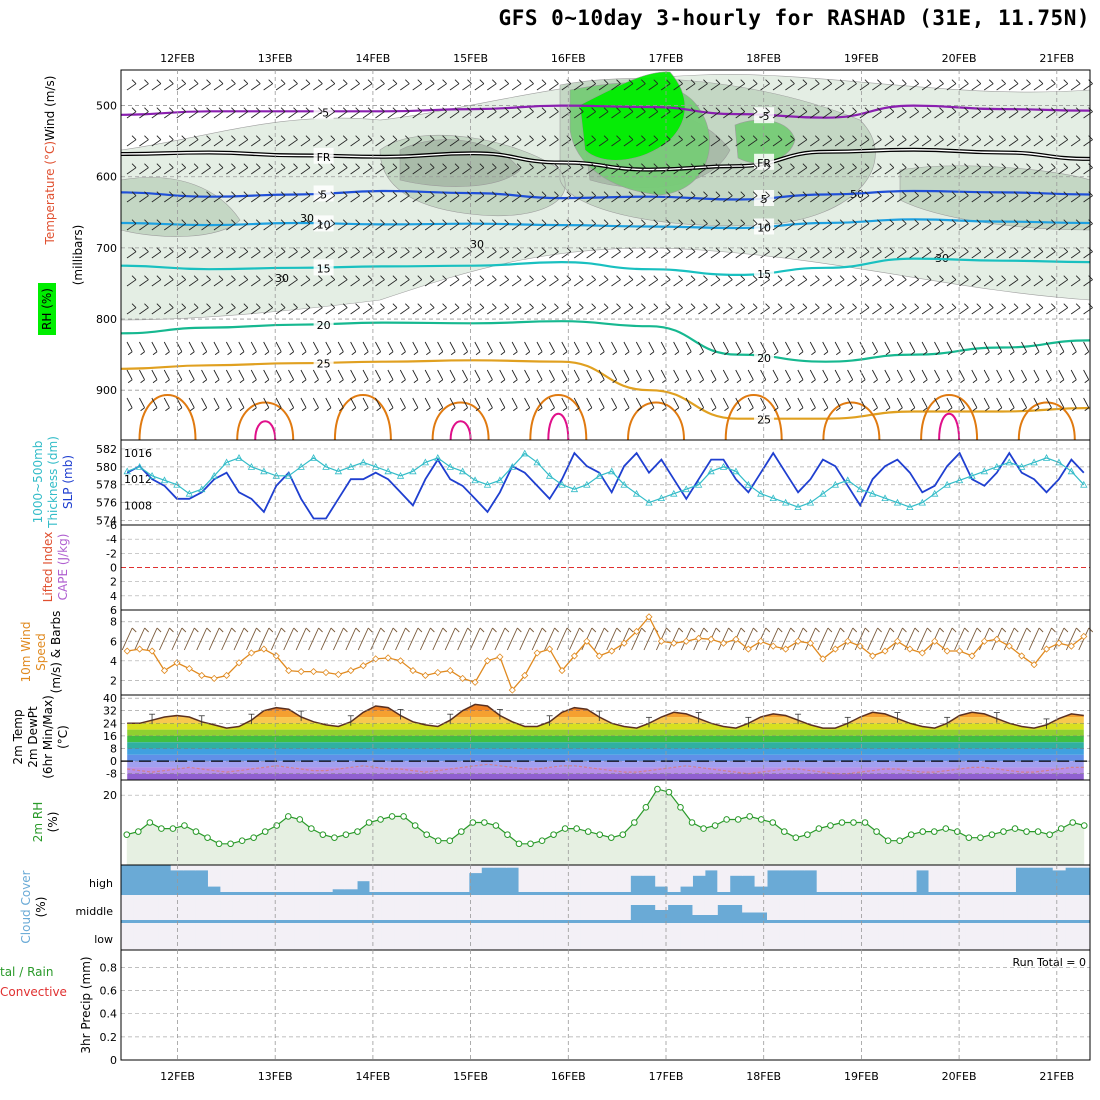  What do you see at coordinates (78, 255) in the screenshot?
I see `millibars-label: (millibars)` at bounding box center [78, 255].